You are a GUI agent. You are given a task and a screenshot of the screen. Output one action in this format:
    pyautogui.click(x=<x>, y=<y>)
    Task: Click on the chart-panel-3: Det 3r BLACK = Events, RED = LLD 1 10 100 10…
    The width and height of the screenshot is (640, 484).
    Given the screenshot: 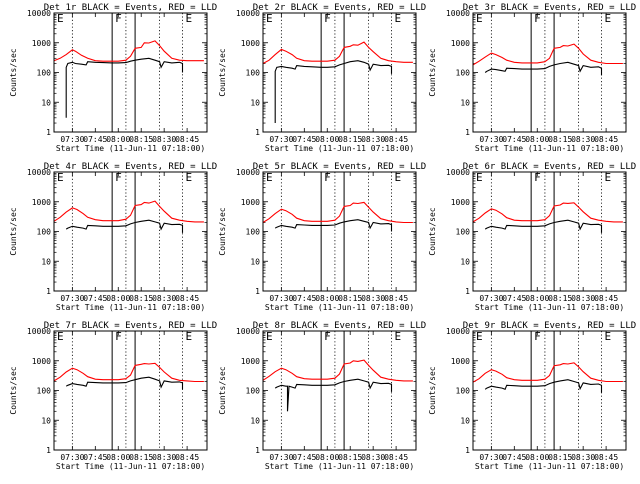 What is the action you would take?
    pyautogui.click(x=532, y=78)
    